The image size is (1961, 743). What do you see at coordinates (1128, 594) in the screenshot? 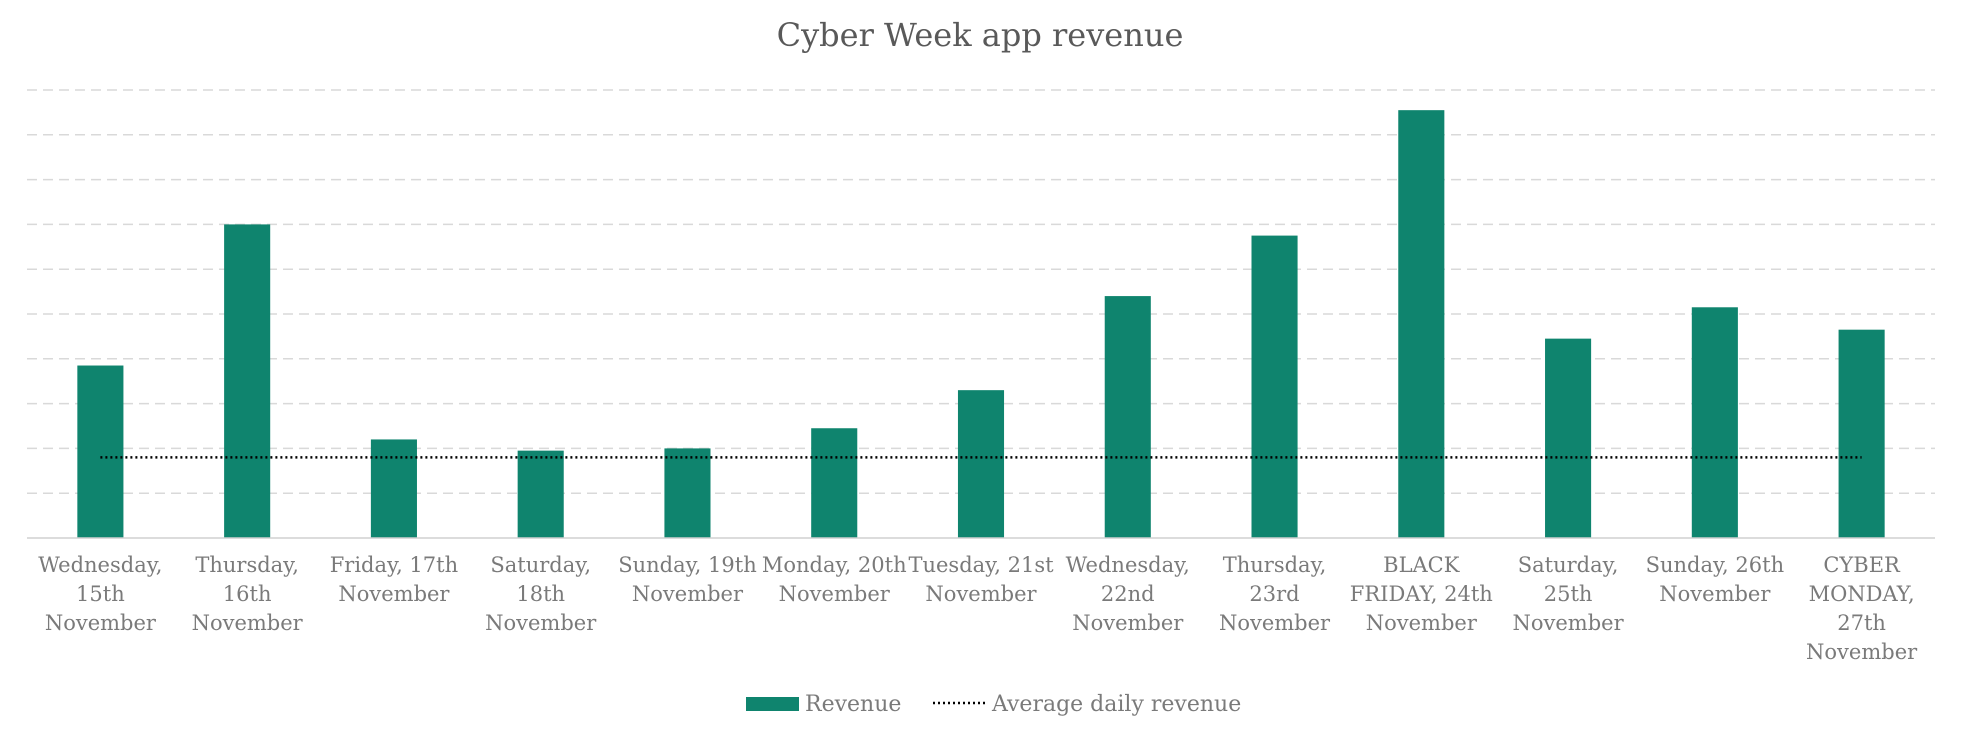
I see `x-tick-label: Wednesday, 22nd November` at bounding box center [1128, 594].